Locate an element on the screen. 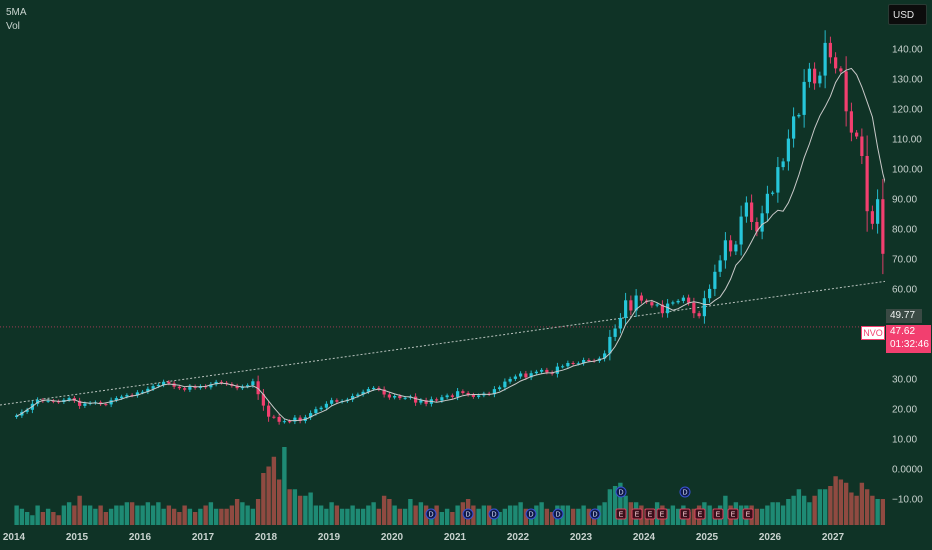 This screenshot has width=932, height=550. volume-legend: Vol is located at coordinates (13, 26).